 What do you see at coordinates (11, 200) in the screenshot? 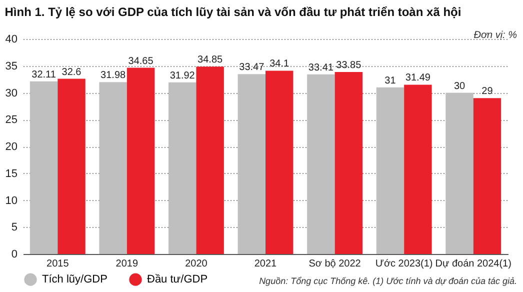
I see `y-tick-label: 10` at bounding box center [11, 200].